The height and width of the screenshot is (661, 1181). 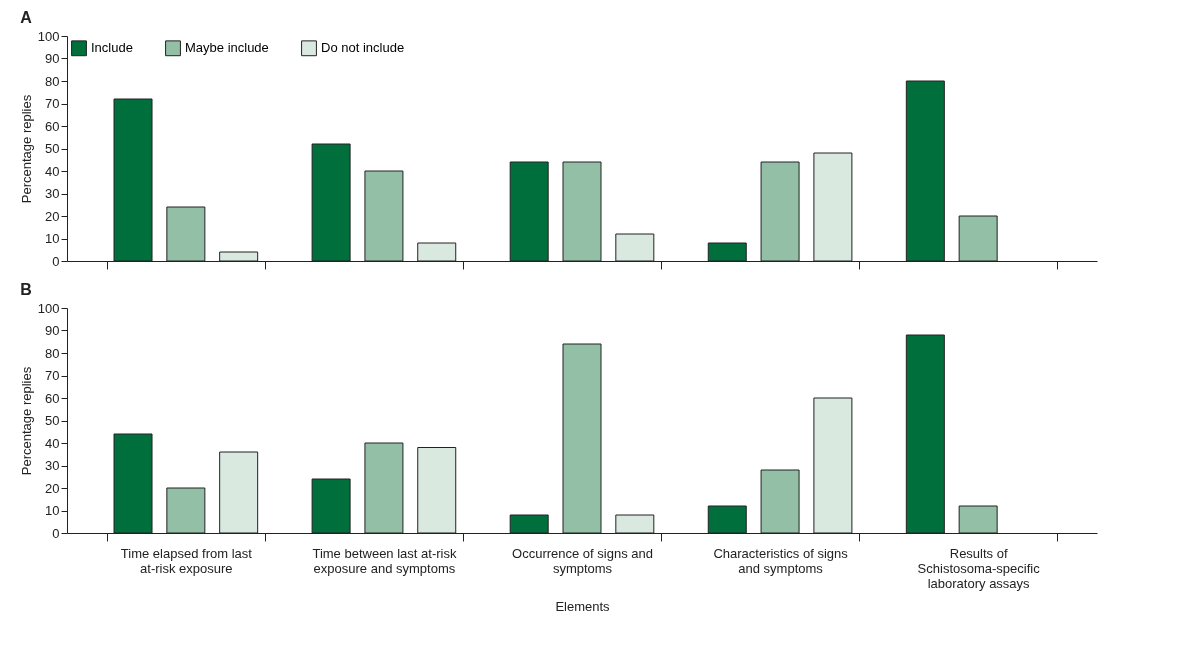 What do you see at coordinates (781, 560) in the screenshot?
I see `x-tick-label: Characteristics of signs and symptoms` at bounding box center [781, 560].